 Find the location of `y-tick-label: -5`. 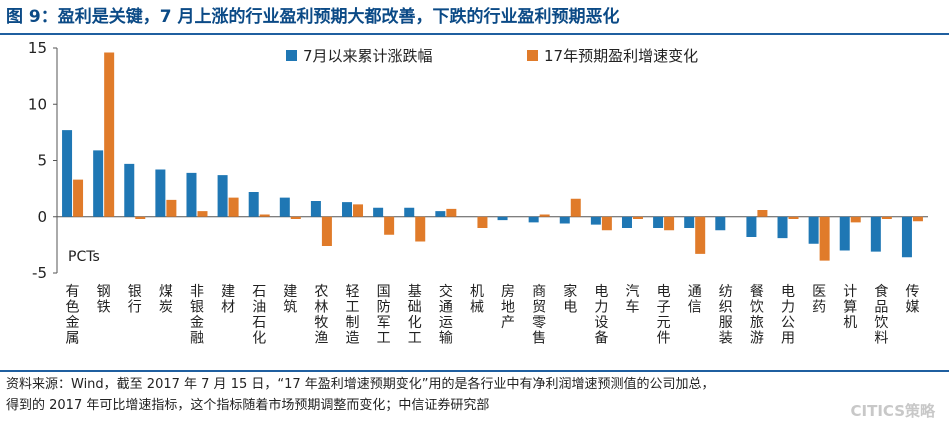

y-tick-label: -5 is located at coordinates (39, 273).